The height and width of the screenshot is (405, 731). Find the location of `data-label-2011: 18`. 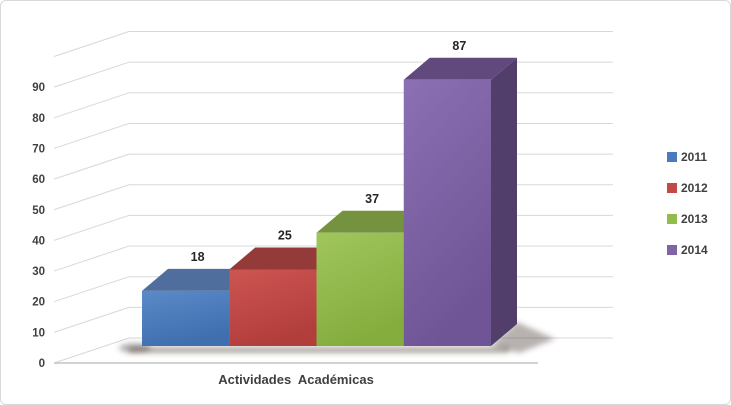

data-label-2011: 18 is located at coordinates (198, 257).